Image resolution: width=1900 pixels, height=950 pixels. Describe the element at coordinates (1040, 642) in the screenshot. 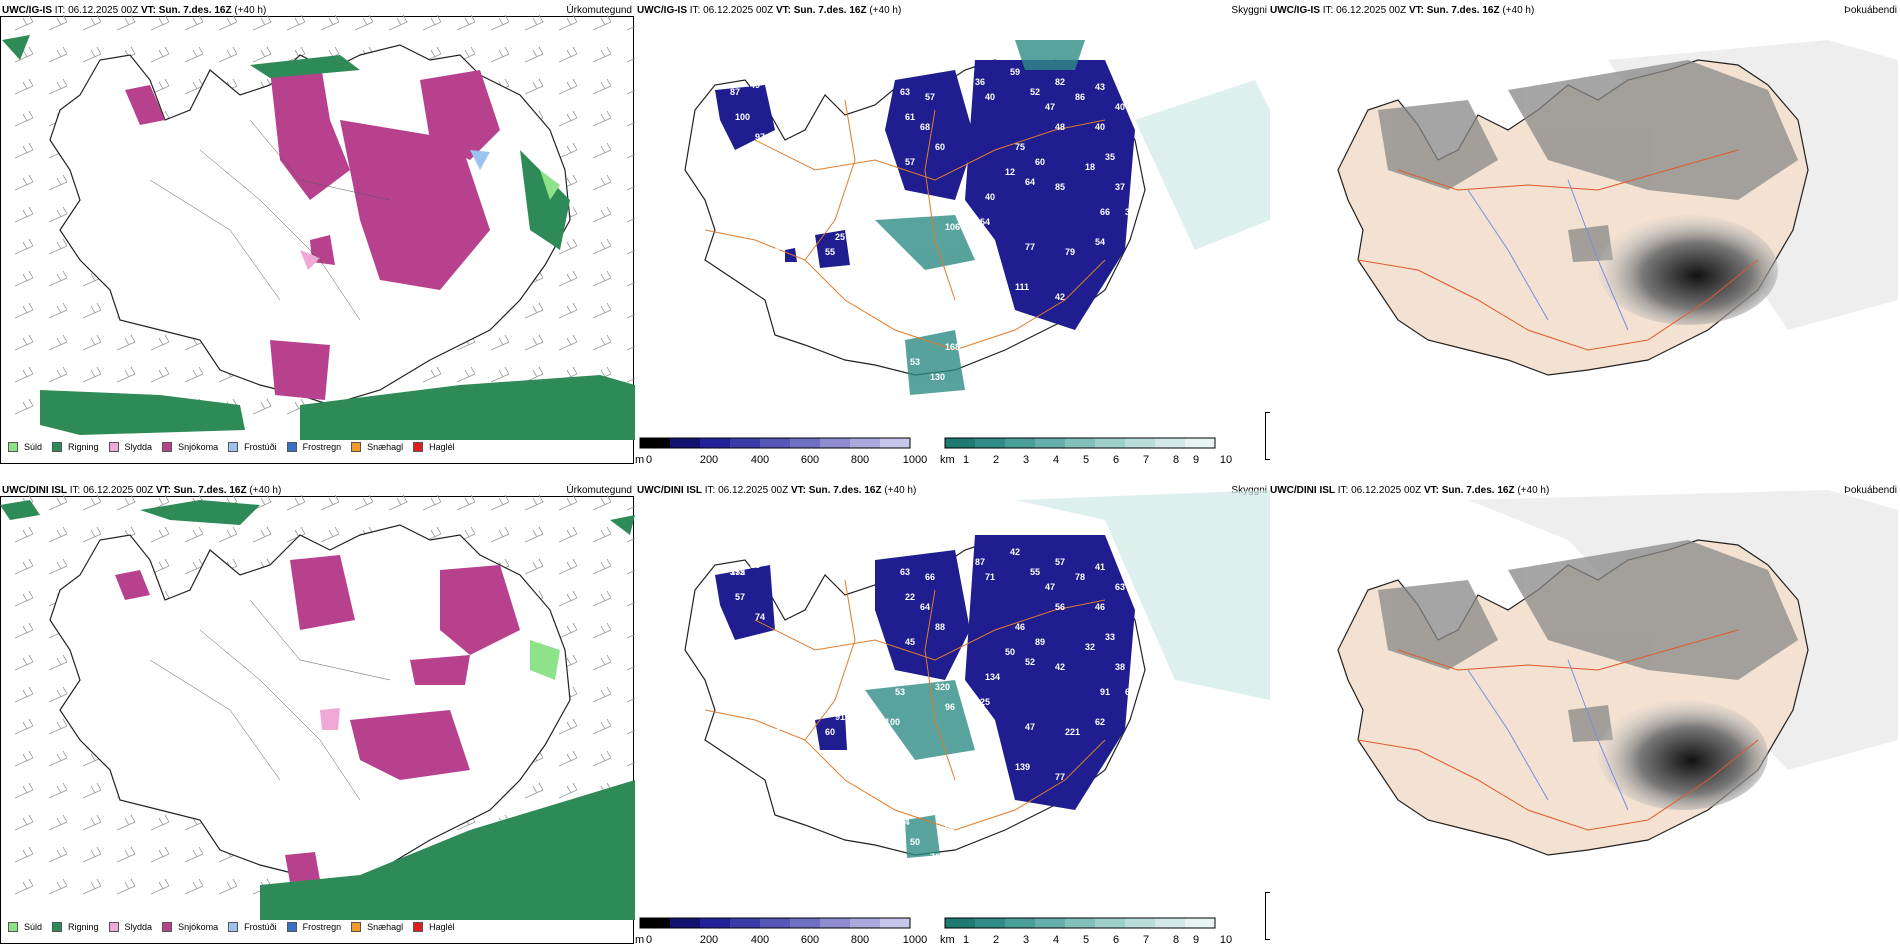

I see `cloud-base-value: 89` at that location.